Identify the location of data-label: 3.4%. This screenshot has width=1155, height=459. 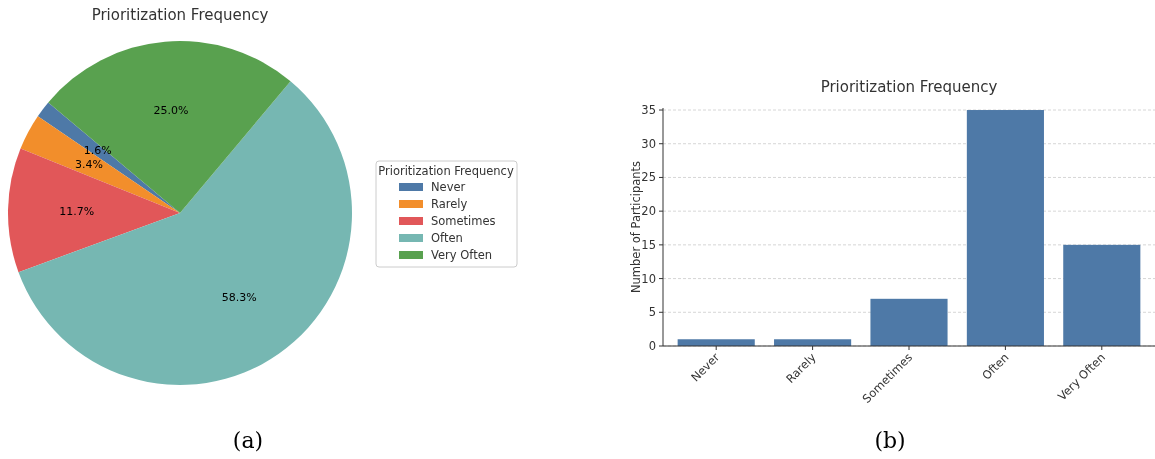
(89, 164).